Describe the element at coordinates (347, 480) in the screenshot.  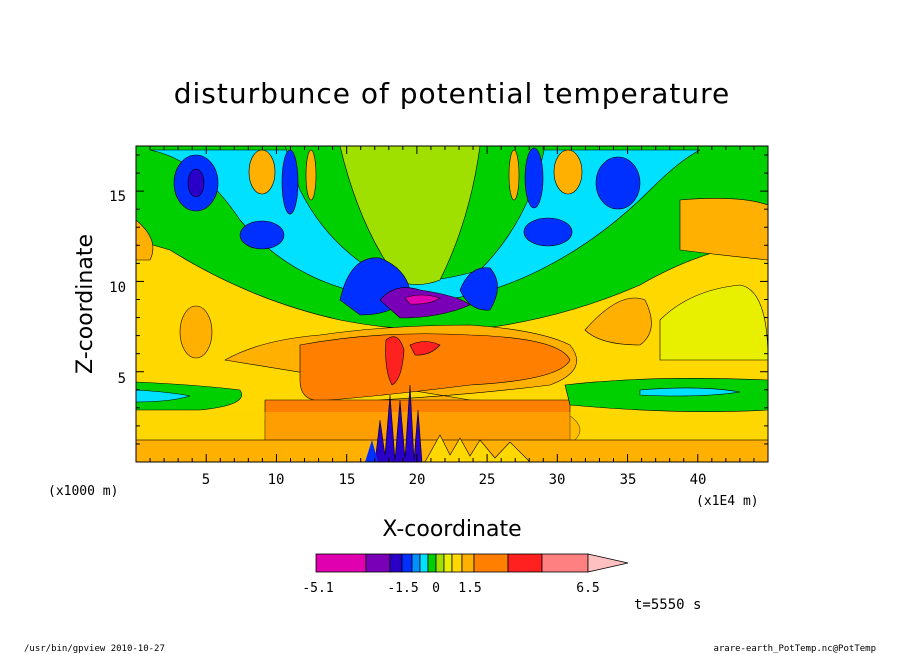
I see `x-tick-label: 15` at that location.